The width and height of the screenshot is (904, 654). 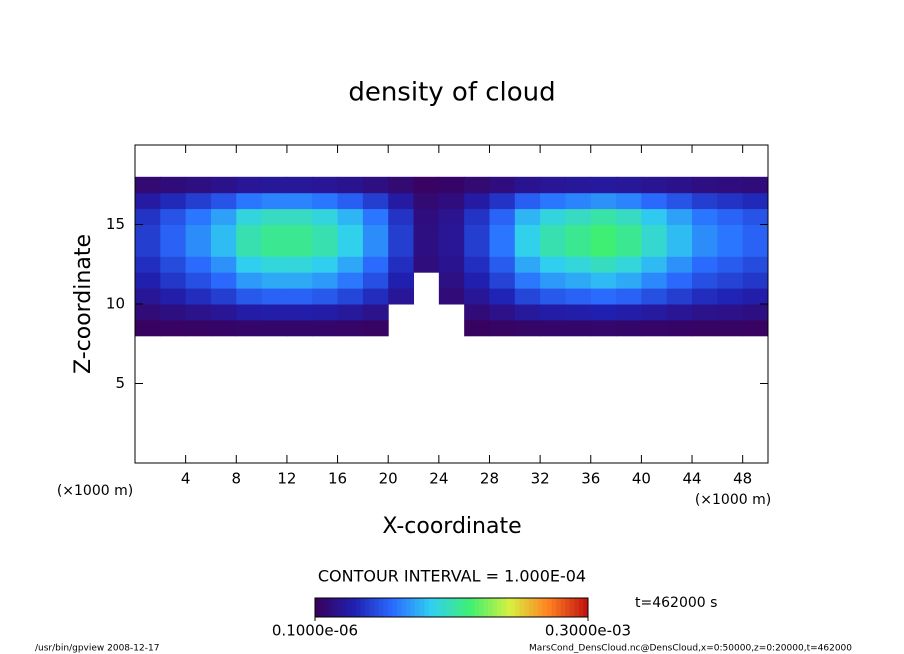 I want to click on y-tick-label: 15, so click(x=115, y=224).